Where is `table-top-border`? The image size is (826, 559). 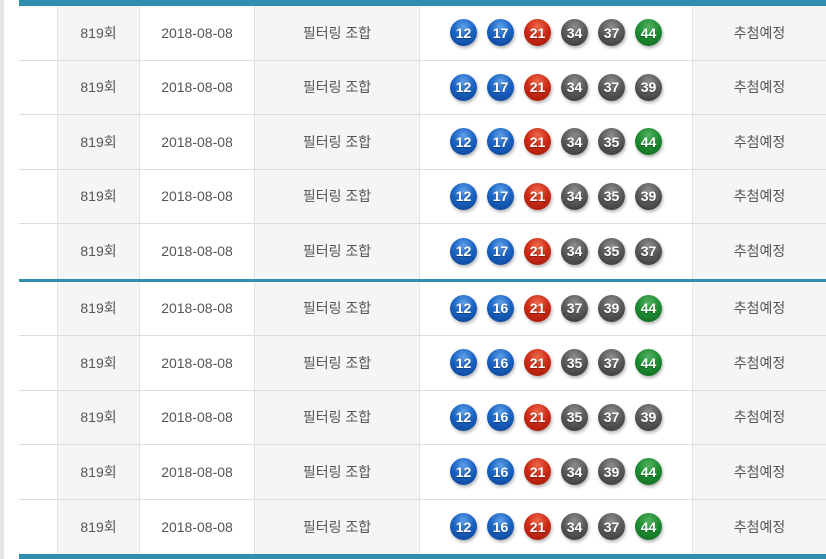
table-top-border is located at coordinates (422, 3).